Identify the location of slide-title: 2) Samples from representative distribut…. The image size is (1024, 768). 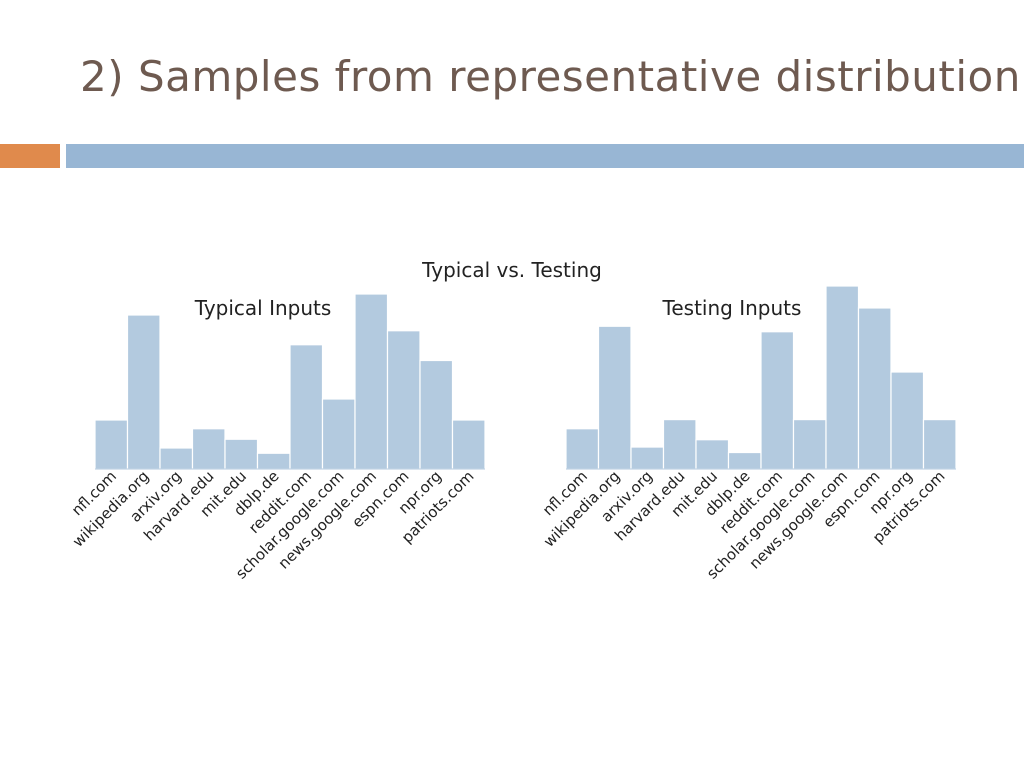
(550, 76).